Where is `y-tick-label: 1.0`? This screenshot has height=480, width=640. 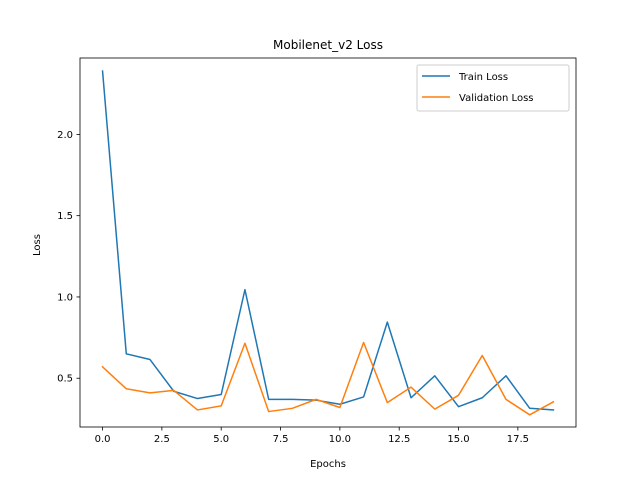
y-tick-label: 1.0 is located at coordinates (65, 297).